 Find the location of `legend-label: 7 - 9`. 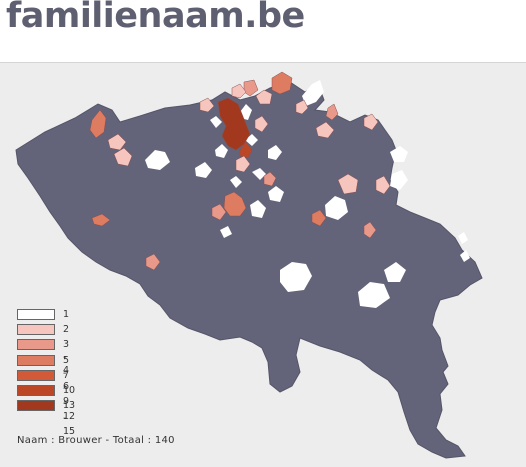

legend-label: 7 - 9 is located at coordinates (66, 388).